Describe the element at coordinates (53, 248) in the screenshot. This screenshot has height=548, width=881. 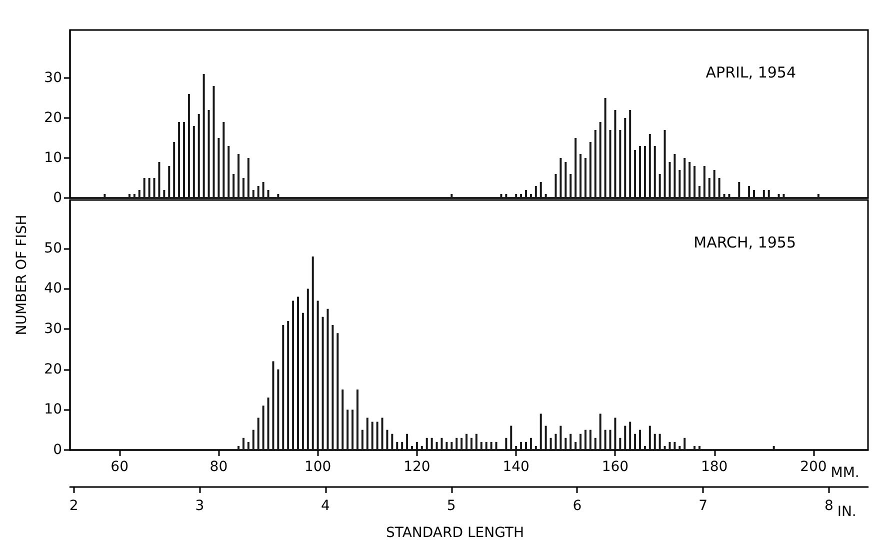
I see `y-tick-label: 50` at that location.